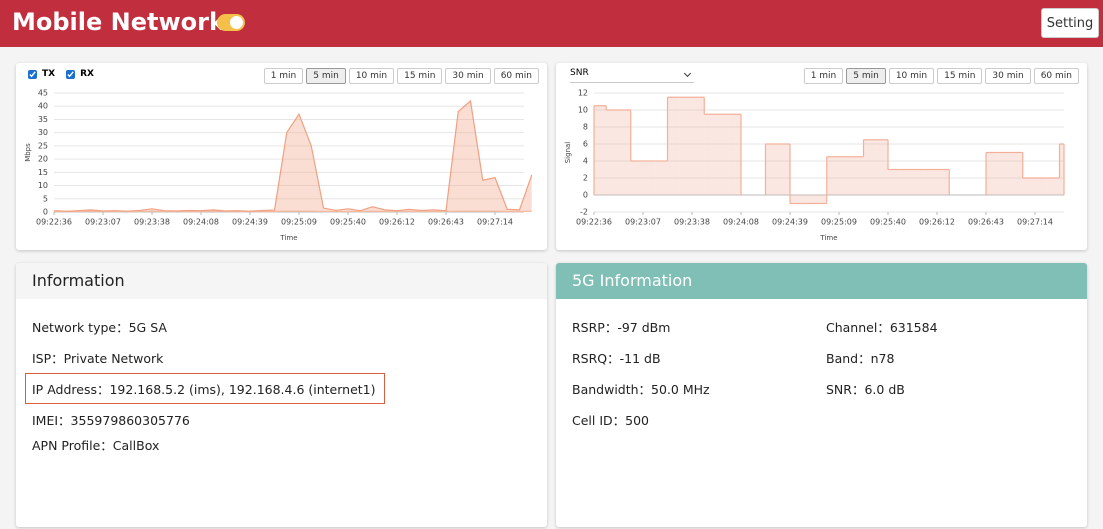  Describe the element at coordinates (43, 106) in the screenshot. I see `y-tick-label: 40` at that location.